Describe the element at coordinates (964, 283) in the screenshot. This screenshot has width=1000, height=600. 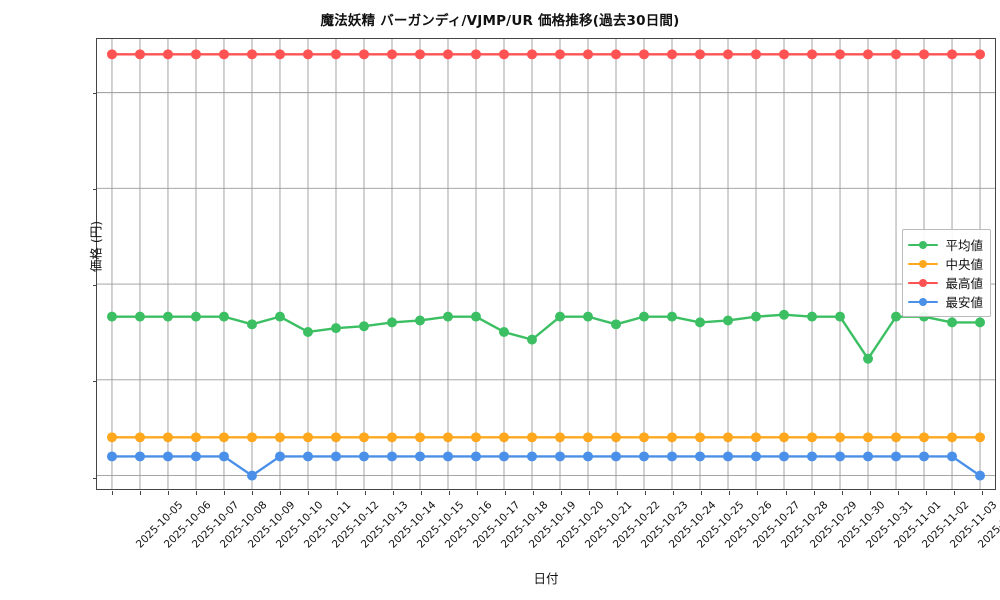
I see `legend-label: 最高値` at that location.